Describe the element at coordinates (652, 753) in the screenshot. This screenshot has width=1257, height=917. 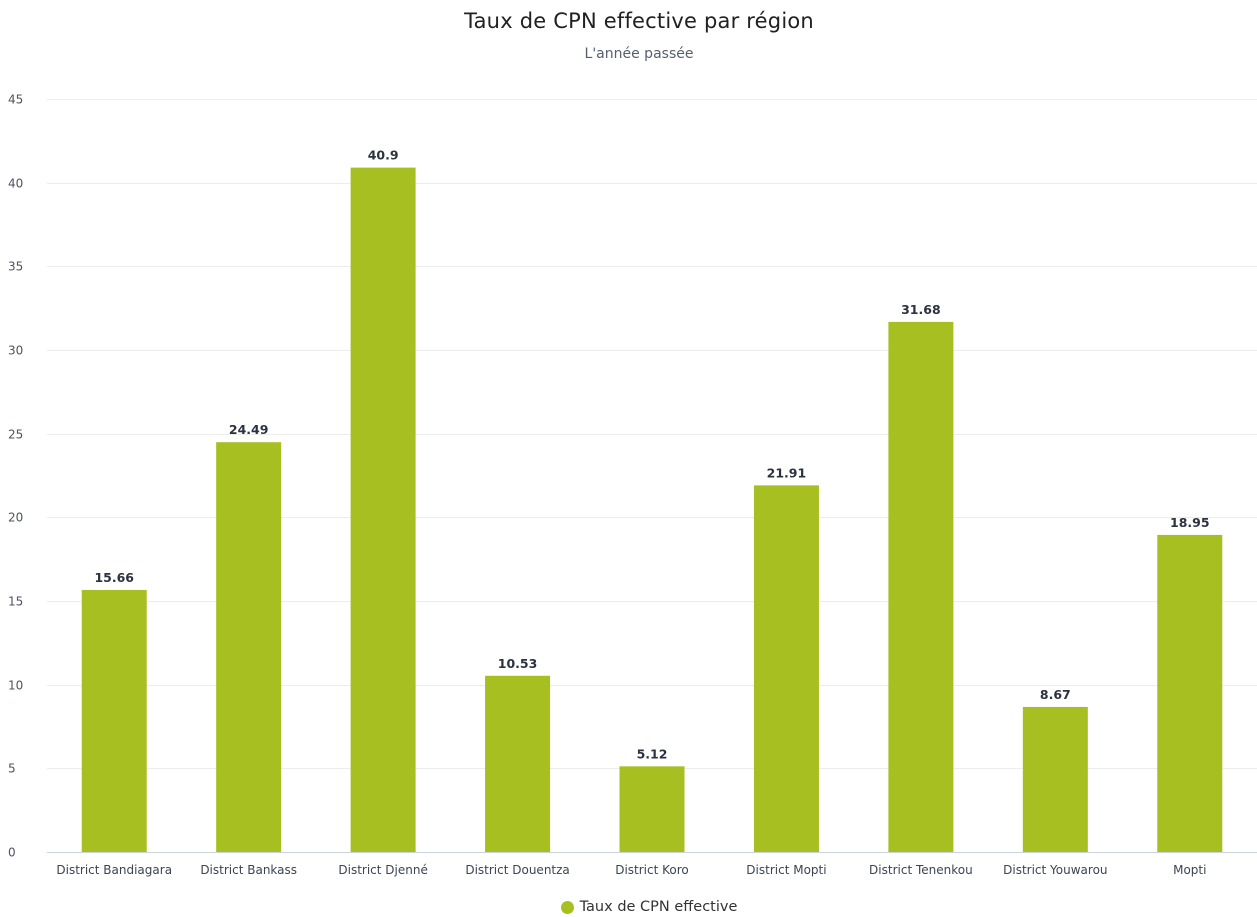
I see `data-label: 5.12` at that location.